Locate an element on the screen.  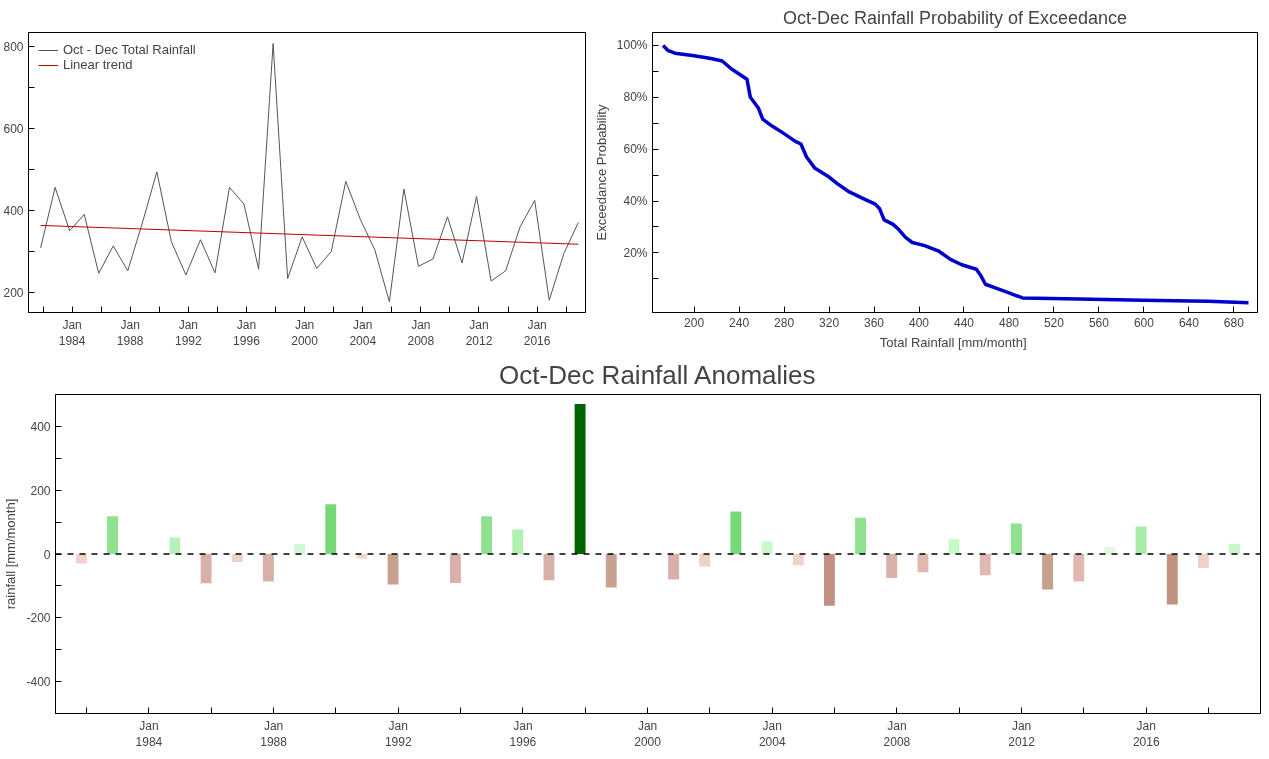
x-tick-label: 240 is located at coordinates (739, 322).